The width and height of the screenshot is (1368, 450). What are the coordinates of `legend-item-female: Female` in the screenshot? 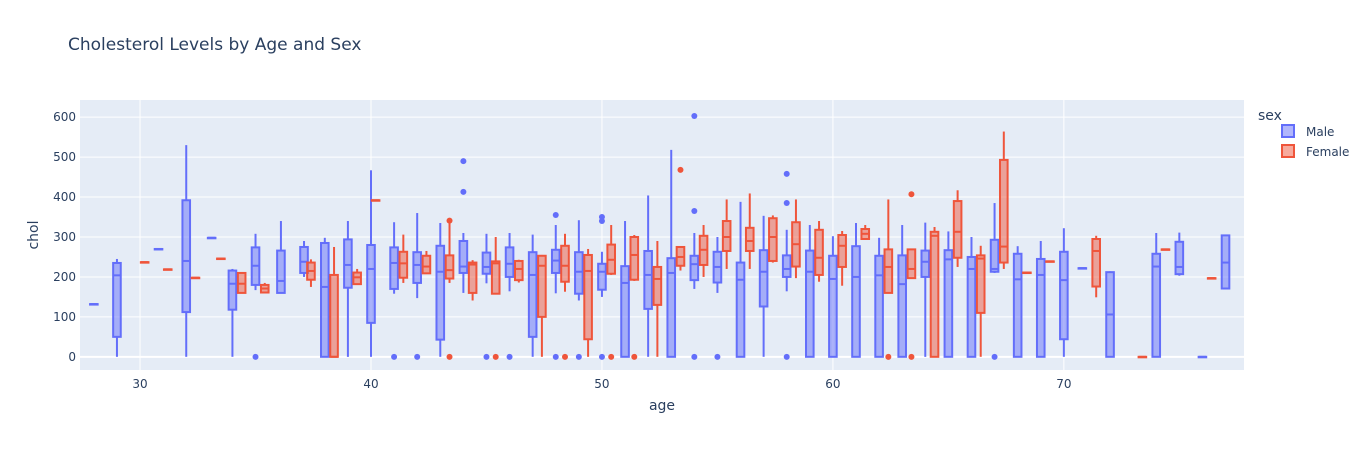 It's located at (1315, 151).